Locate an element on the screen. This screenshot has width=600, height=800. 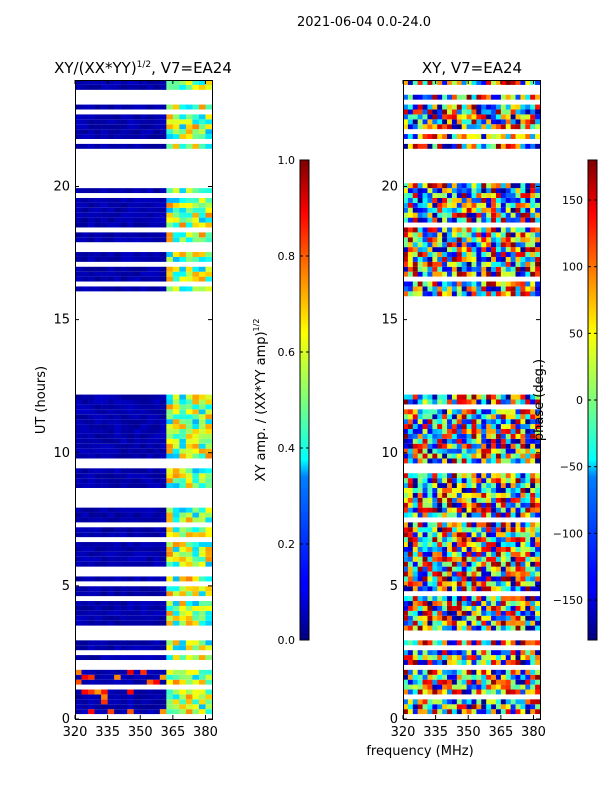
phase-colorbar-tick-label: 0 is located at coordinates (579, 400).